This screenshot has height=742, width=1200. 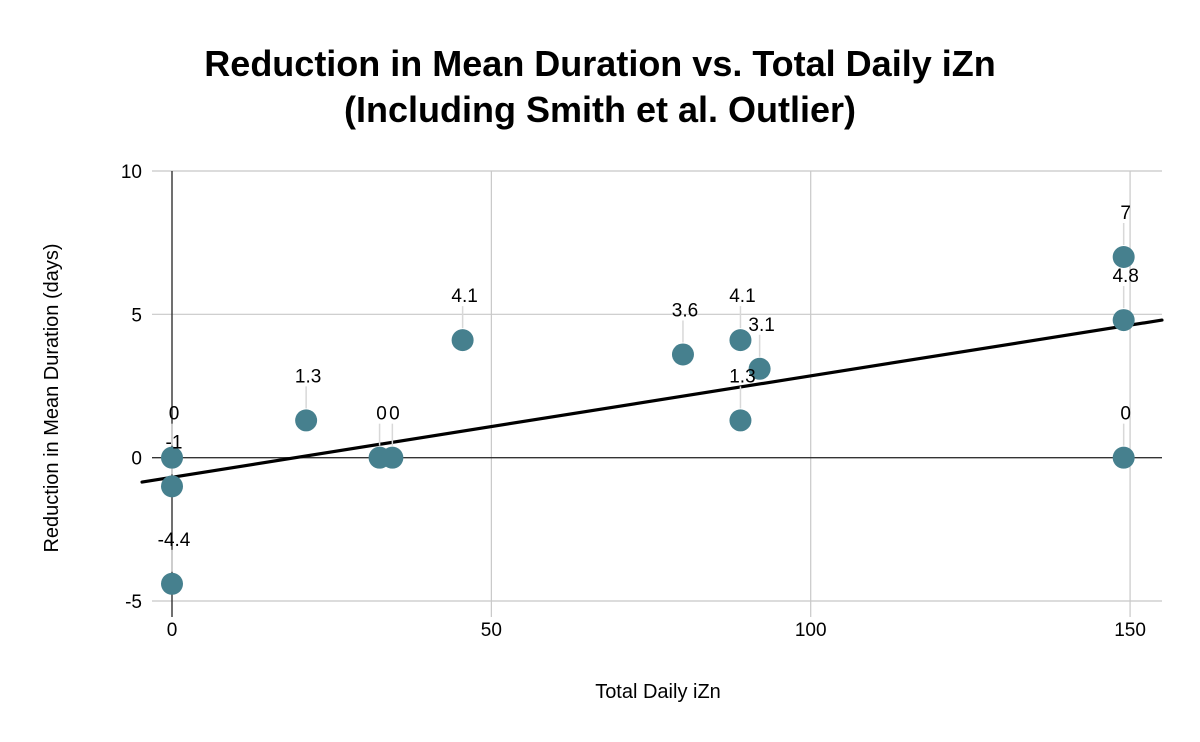 I want to click on x-tick-label: 150, so click(x=1130, y=630).